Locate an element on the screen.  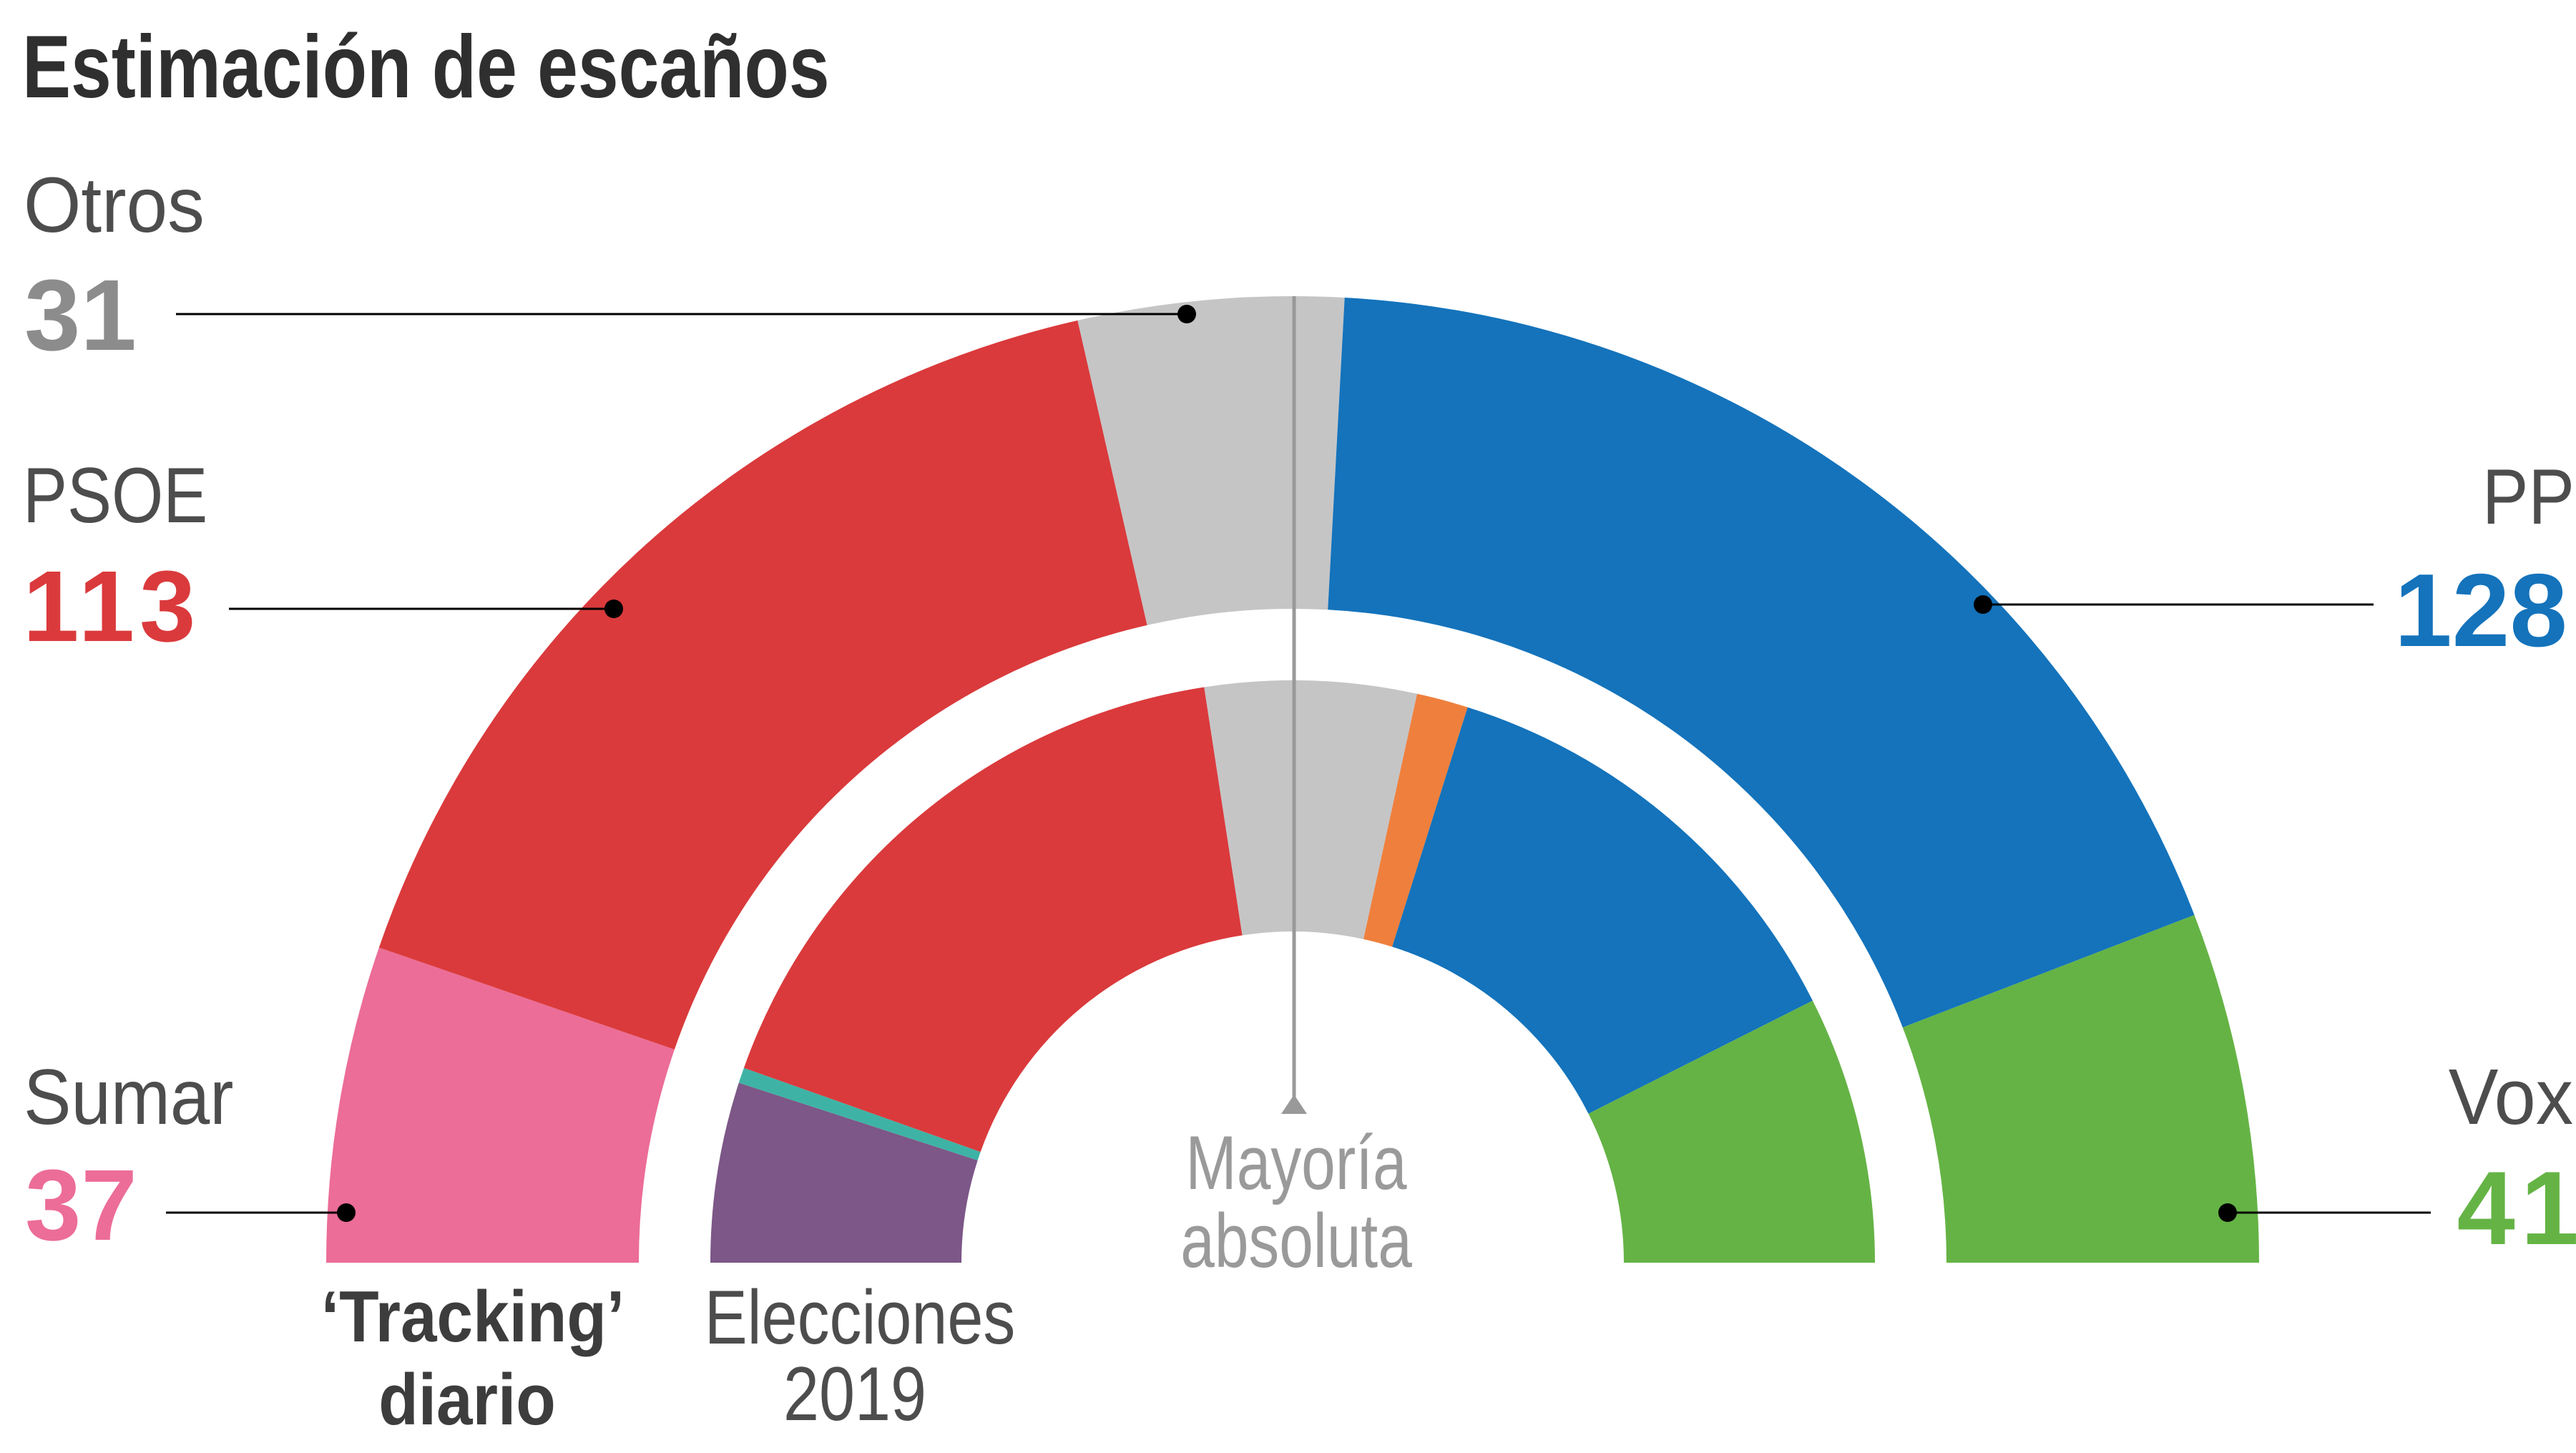
svg-text: Mayoría is located at coordinates (1295, 1163).